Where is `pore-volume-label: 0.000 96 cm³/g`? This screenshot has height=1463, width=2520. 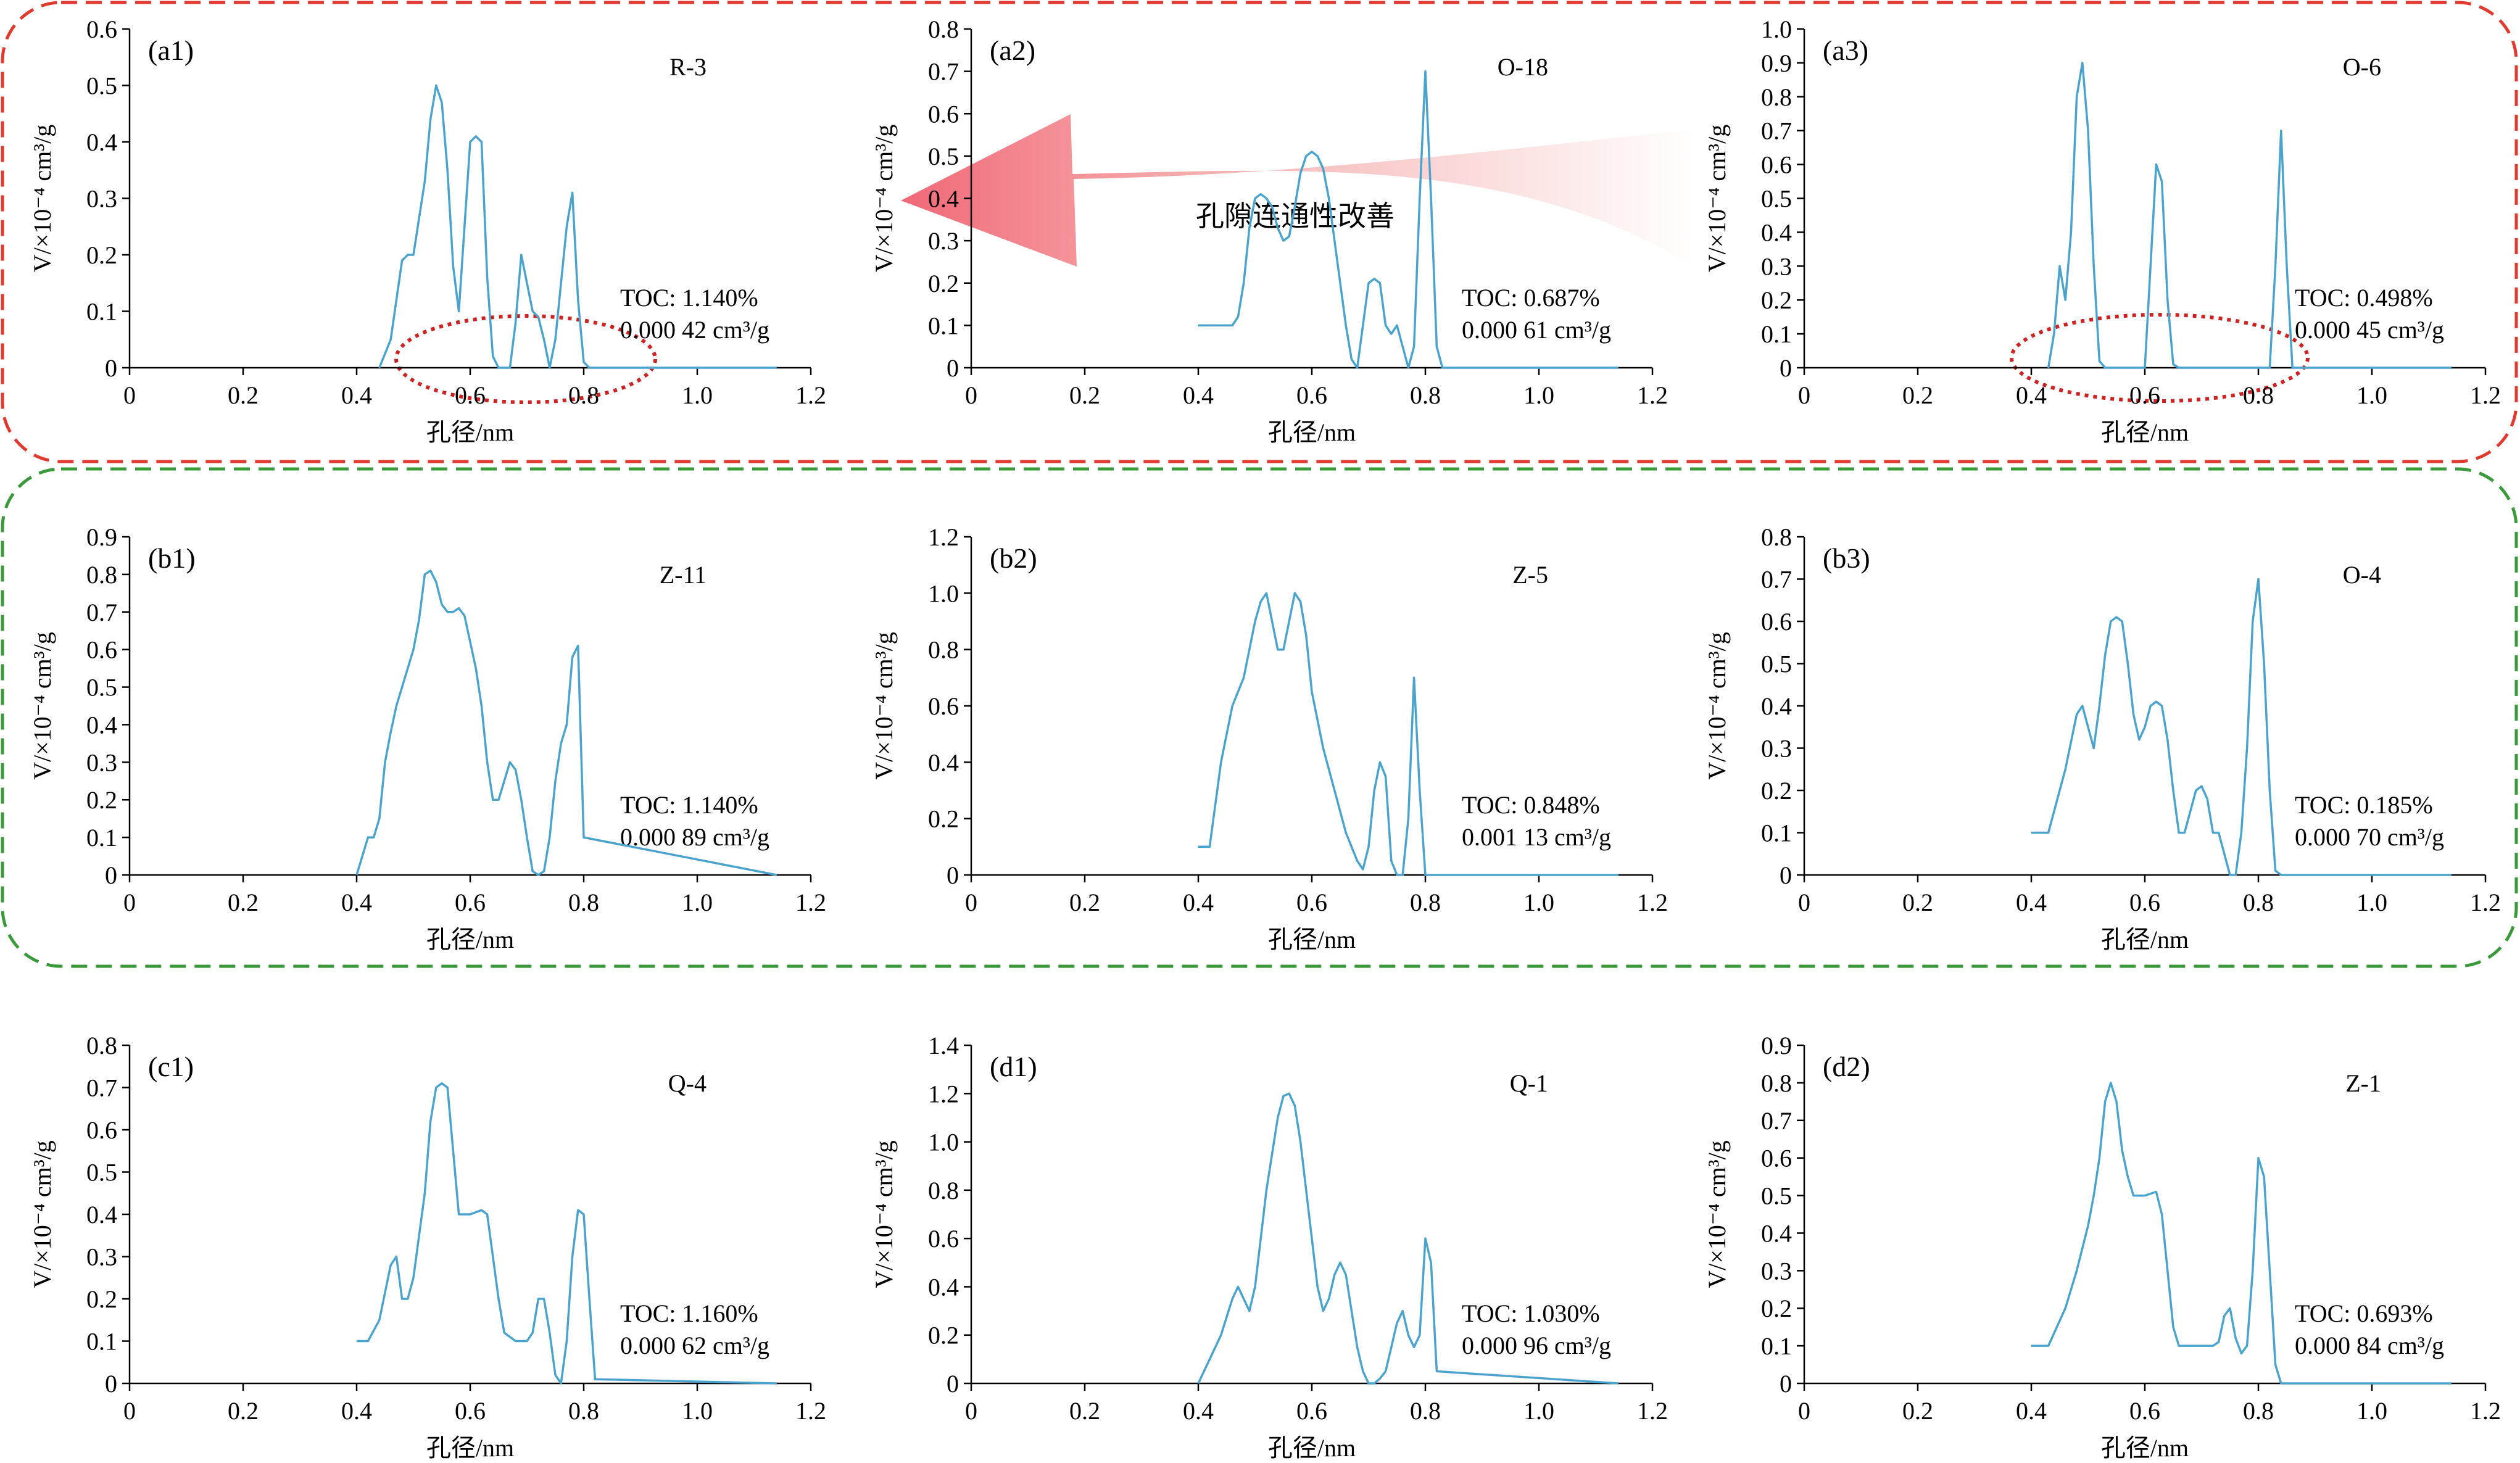
pore-volume-label: 0.000 96 cm³/g is located at coordinates (1536, 1345).